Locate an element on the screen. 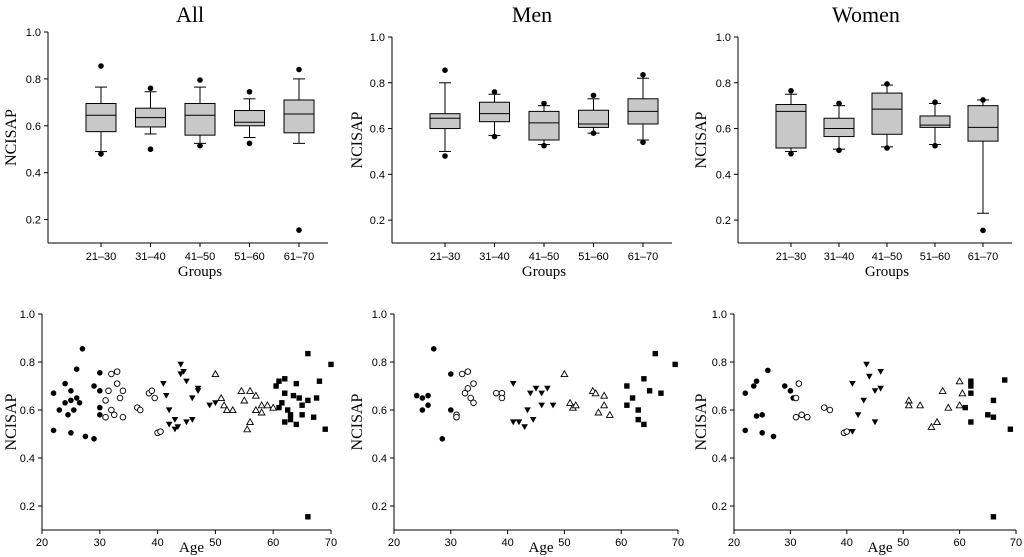 The width and height of the screenshot is (1024, 557). x-axis-label: Groups is located at coordinates (200, 272).